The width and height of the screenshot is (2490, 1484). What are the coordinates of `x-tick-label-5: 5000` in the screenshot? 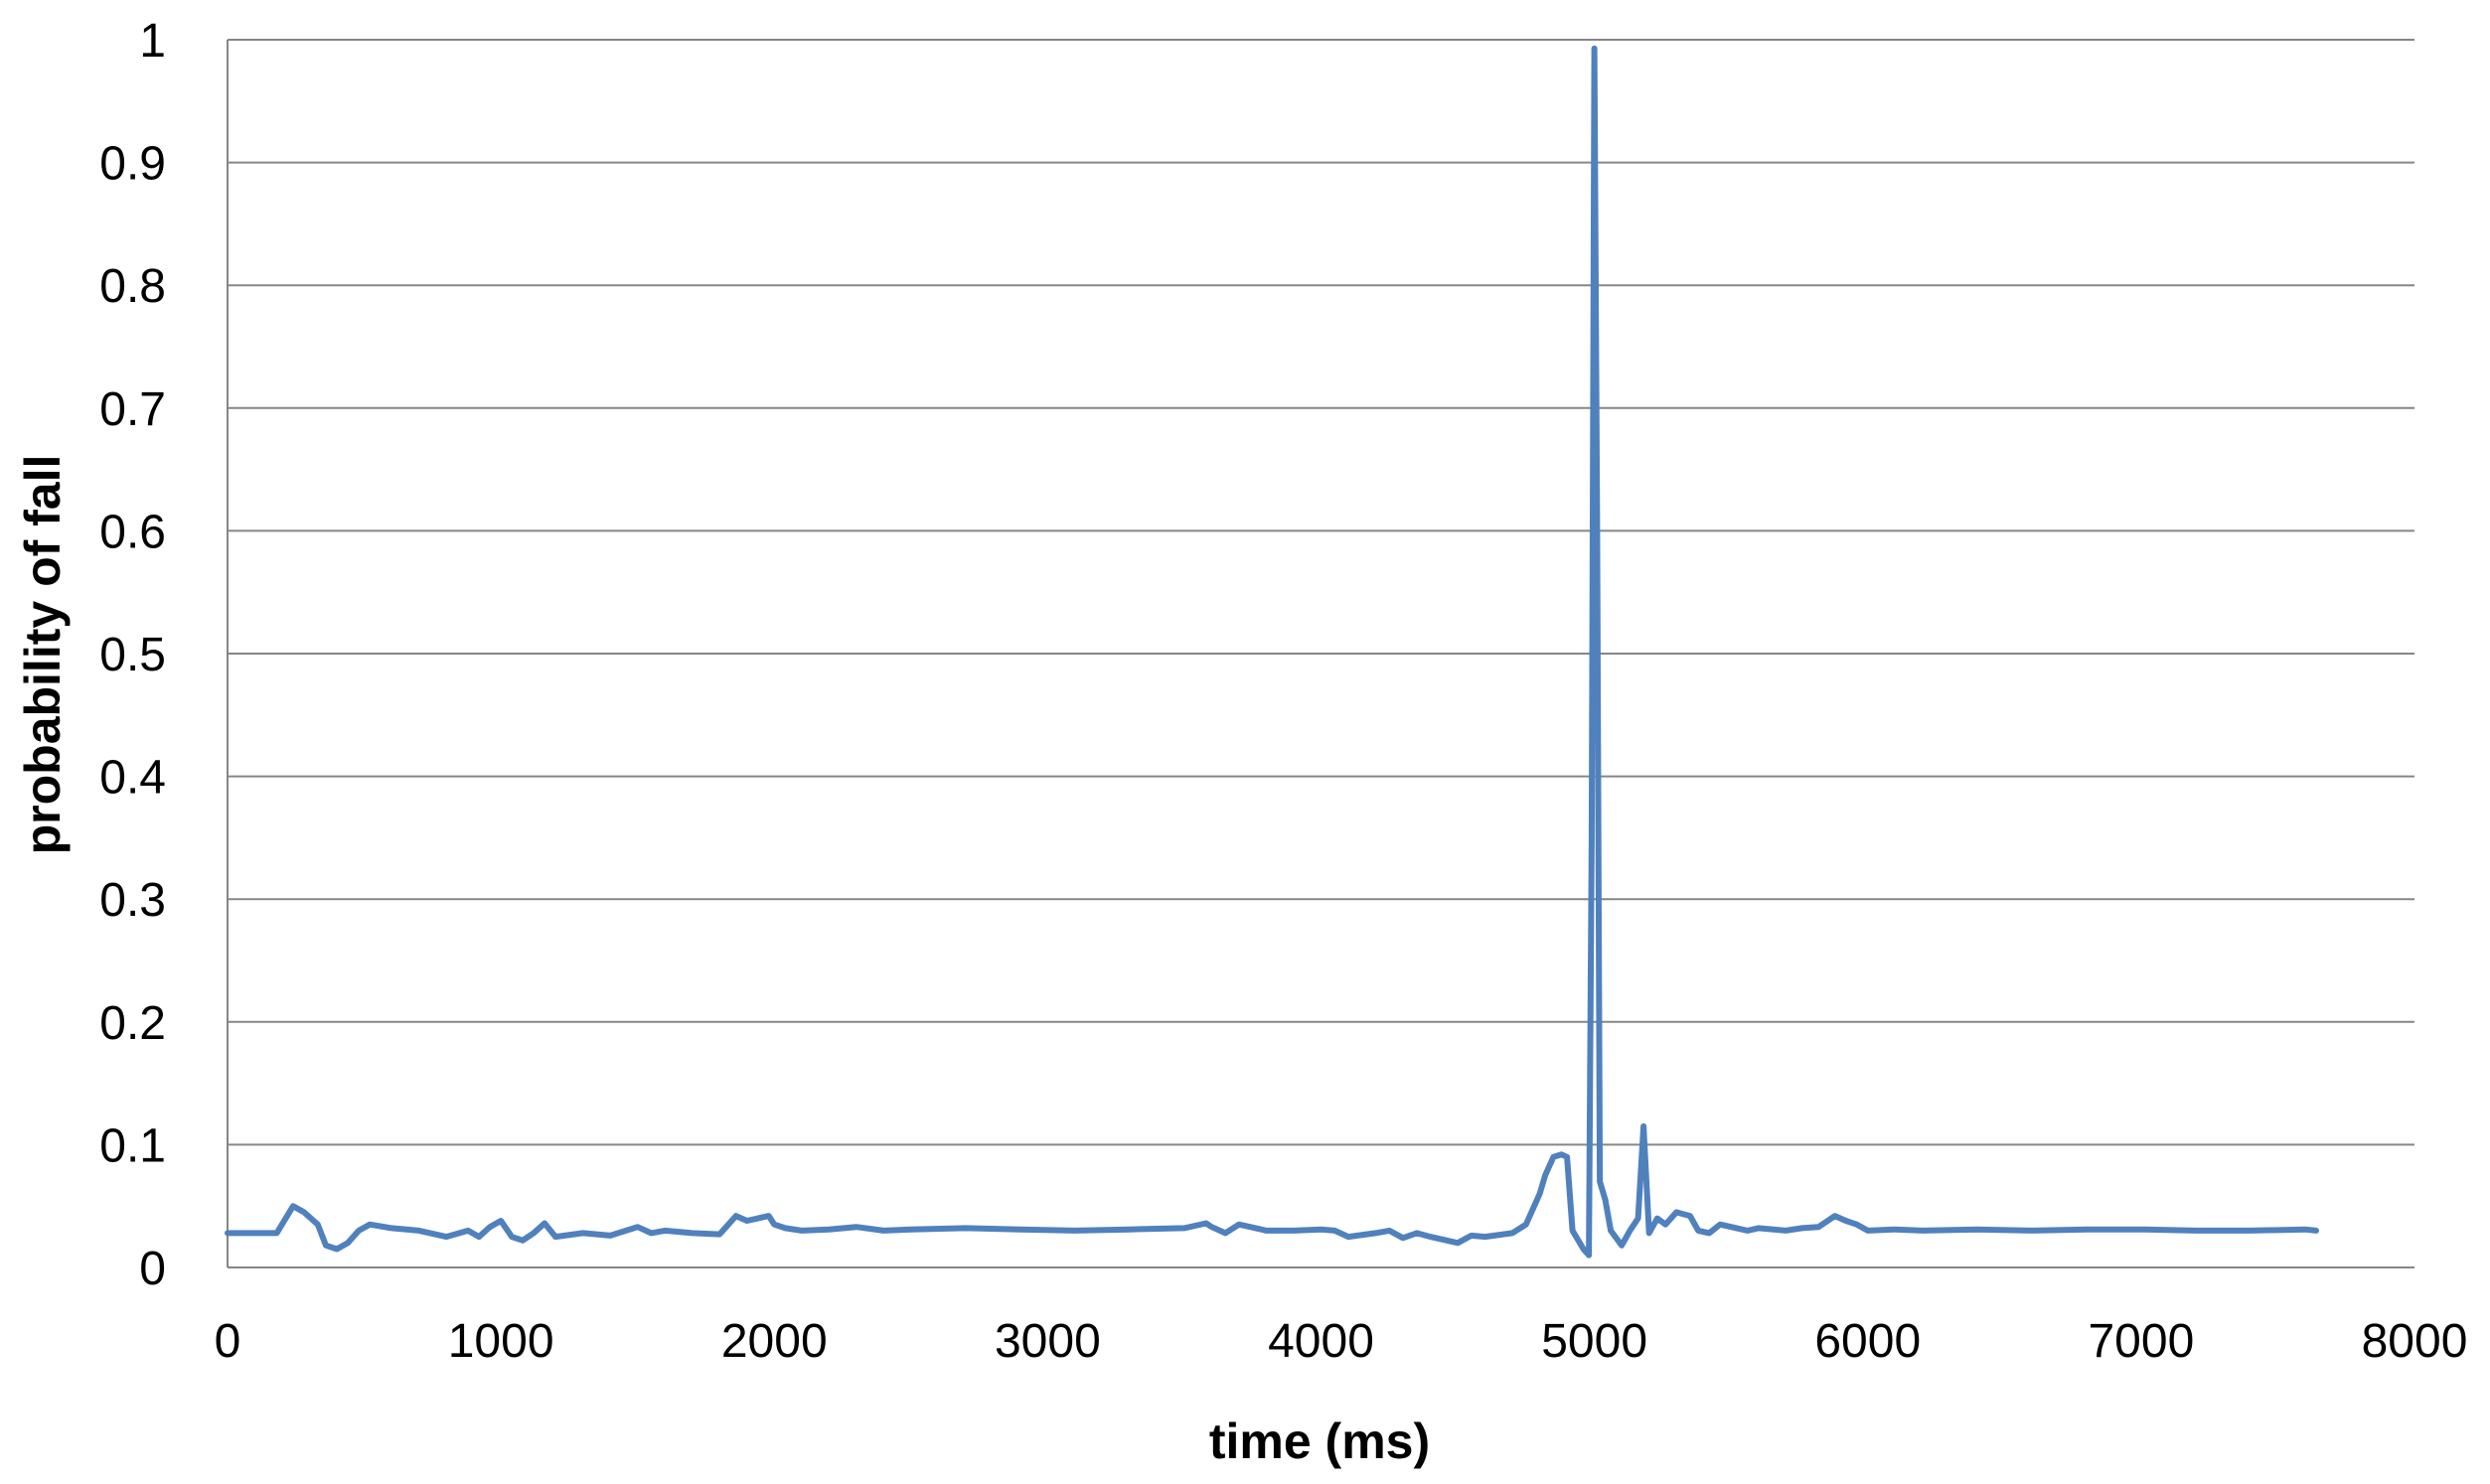 It's located at (1594, 1341).